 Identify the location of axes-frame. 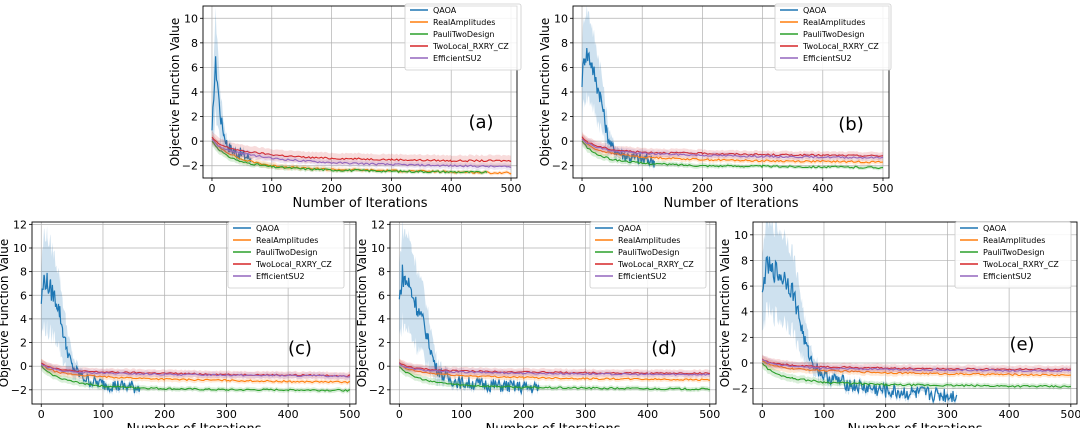
(915, 313).